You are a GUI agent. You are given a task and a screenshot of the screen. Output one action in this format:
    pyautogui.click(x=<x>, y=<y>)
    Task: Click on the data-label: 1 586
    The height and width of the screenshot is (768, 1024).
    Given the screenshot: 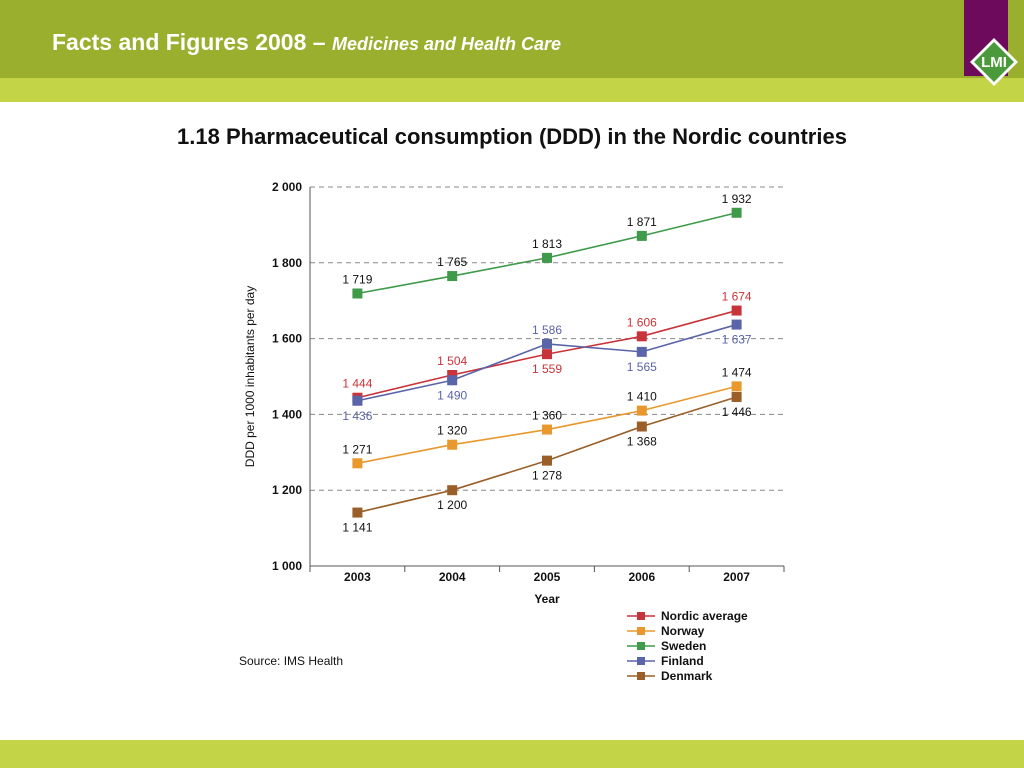 What is the action you would take?
    pyautogui.click(x=547, y=330)
    